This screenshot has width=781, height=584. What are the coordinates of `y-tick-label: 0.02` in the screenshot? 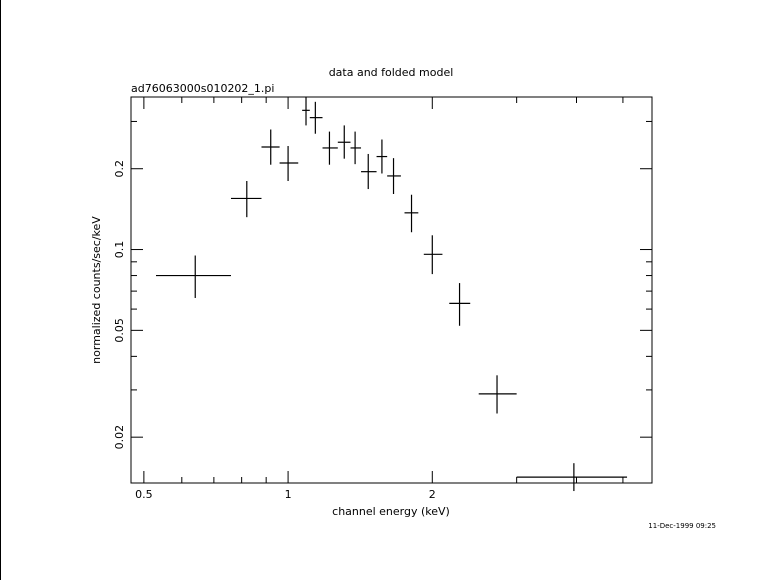 It's located at (119, 437).